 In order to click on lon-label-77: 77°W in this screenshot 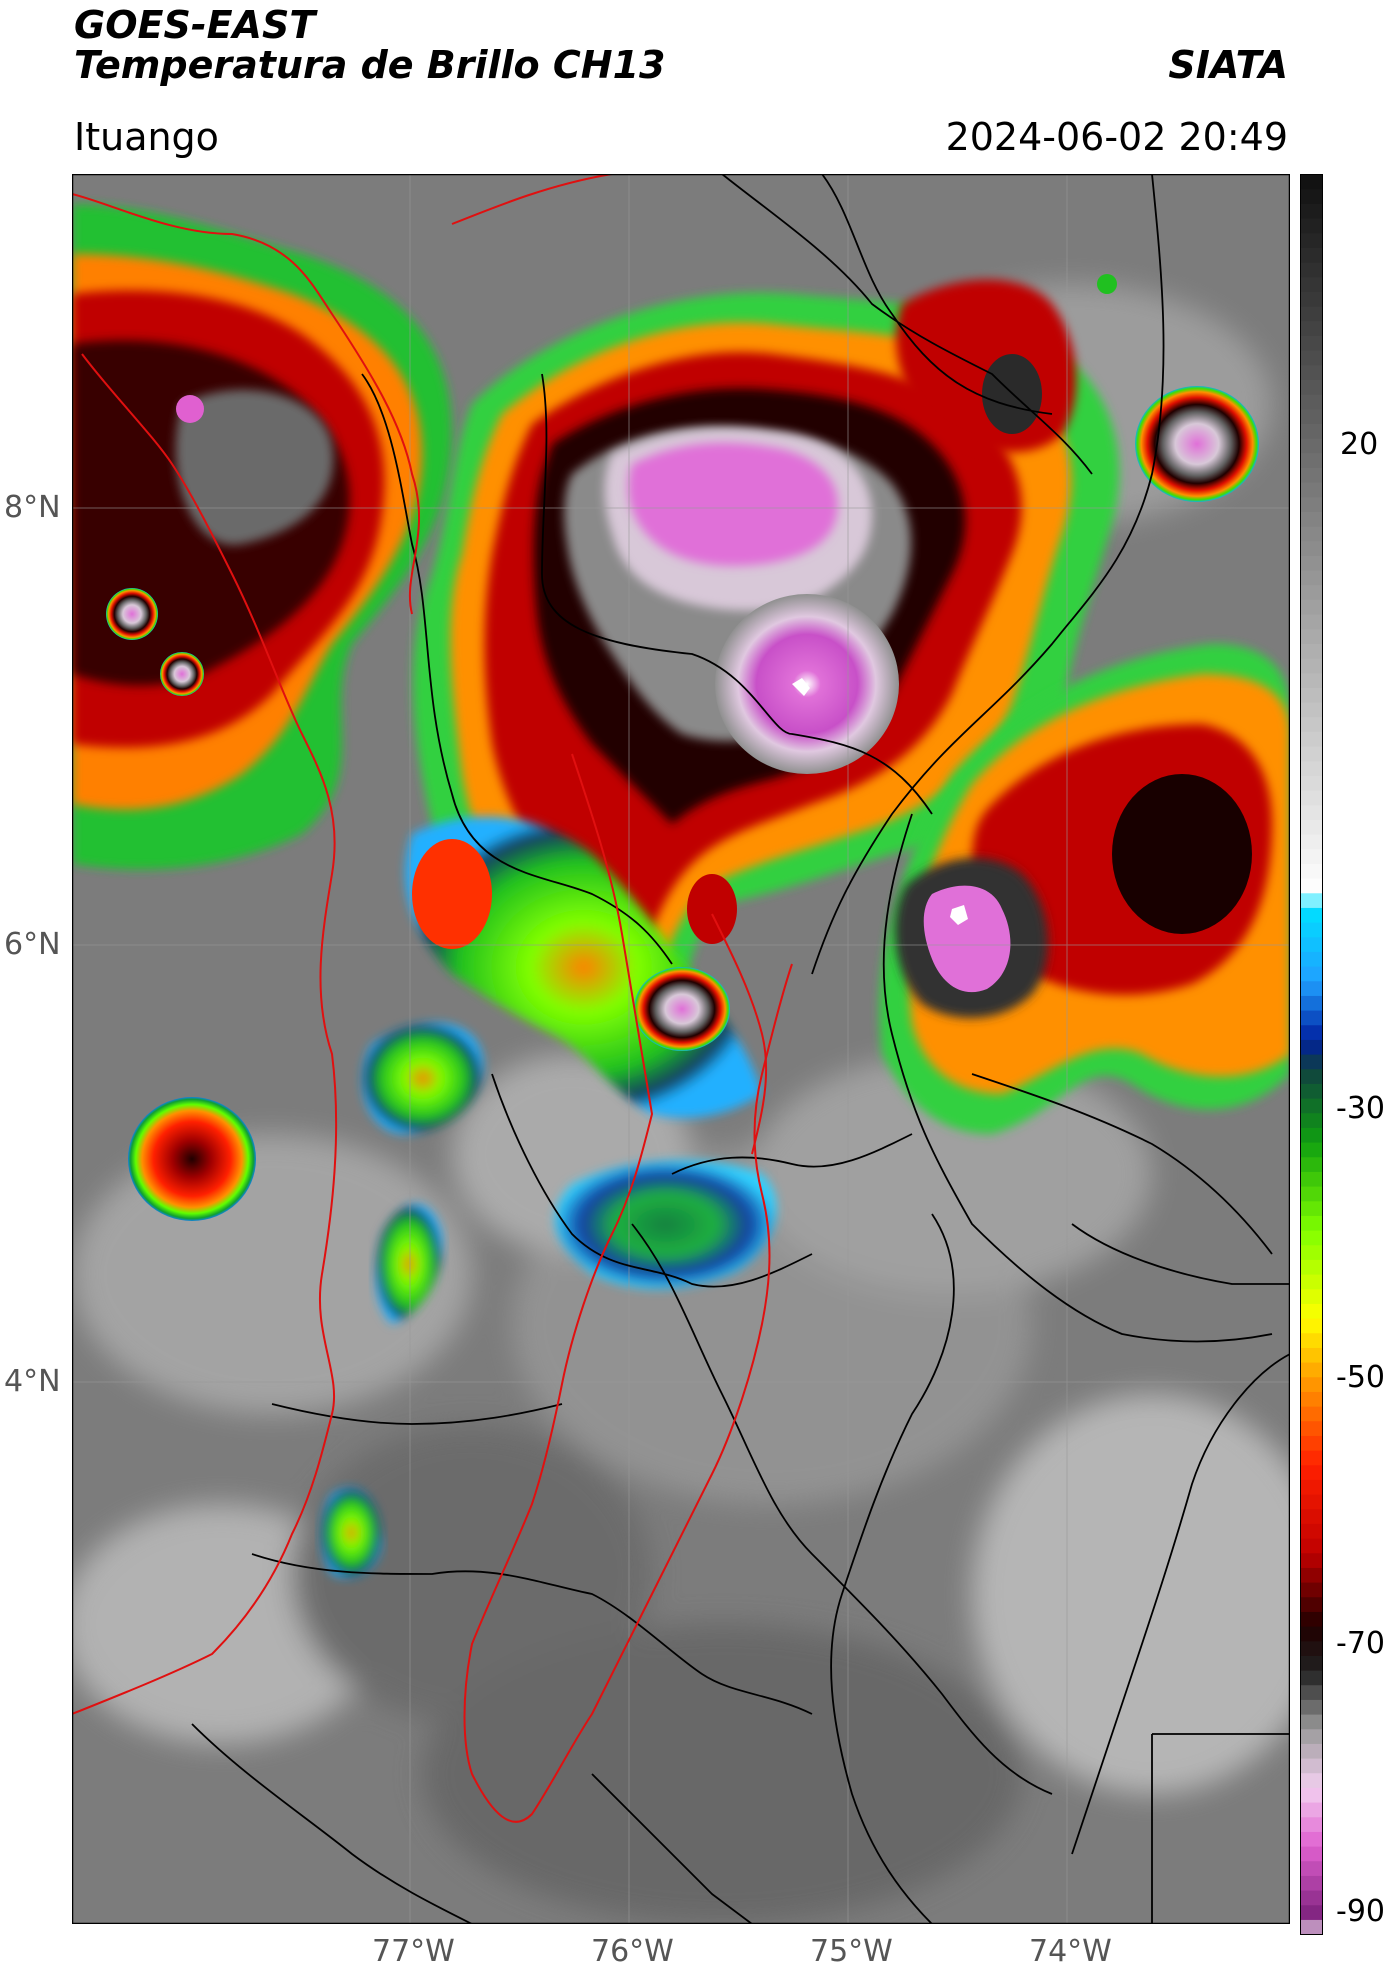, I will do `click(413, 1951)`.